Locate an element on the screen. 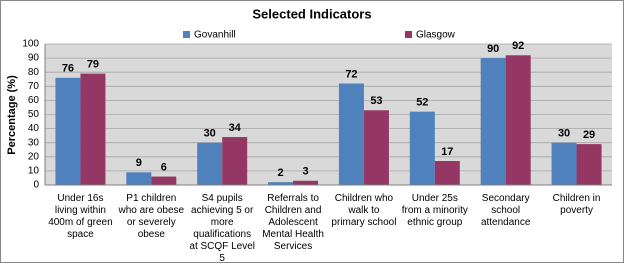  y-tick-label: 90 is located at coordinates (34, 58).